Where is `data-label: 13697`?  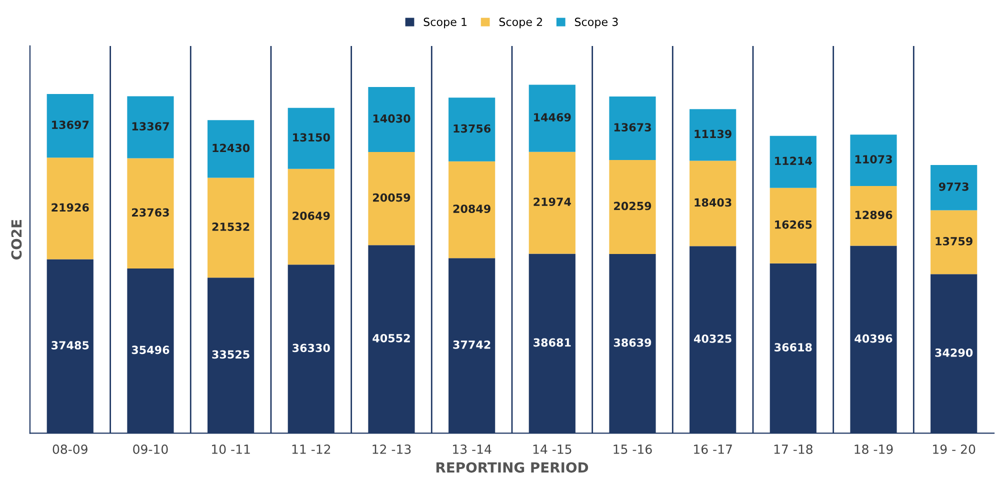 data-label: 13697 is located at coordinates (70, 125).